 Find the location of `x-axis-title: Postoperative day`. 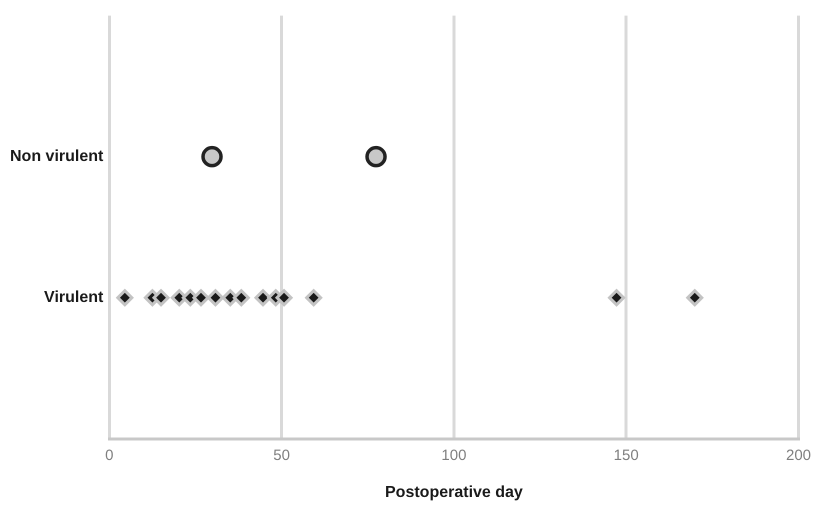

x-axis-title: Postoperative day is located at coordinates (453, 492).